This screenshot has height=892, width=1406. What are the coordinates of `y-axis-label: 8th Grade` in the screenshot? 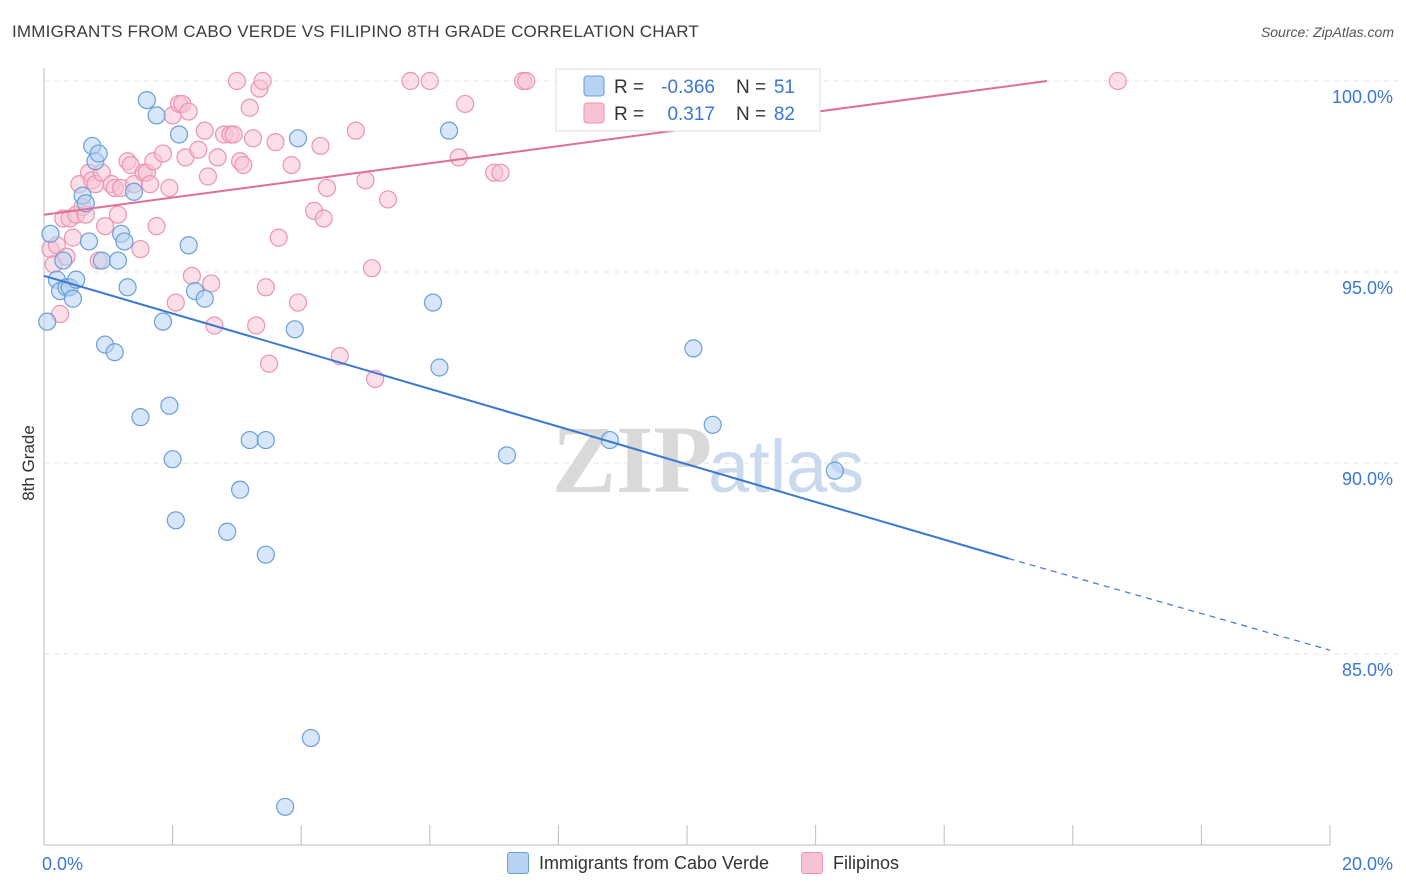 It's located at (28, 463).